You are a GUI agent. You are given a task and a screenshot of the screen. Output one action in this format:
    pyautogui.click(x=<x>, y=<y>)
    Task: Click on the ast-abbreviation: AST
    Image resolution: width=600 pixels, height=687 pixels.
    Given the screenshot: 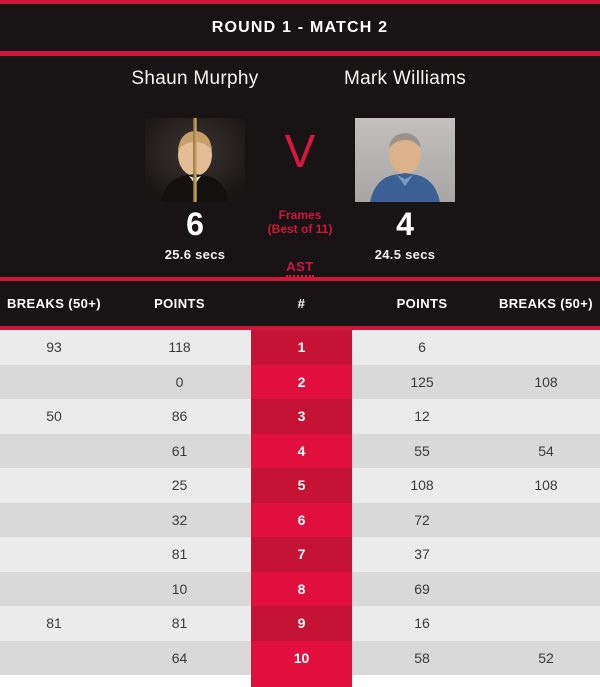 What is the action you would take?
    pyautogui.click(x=300, y=268)
    